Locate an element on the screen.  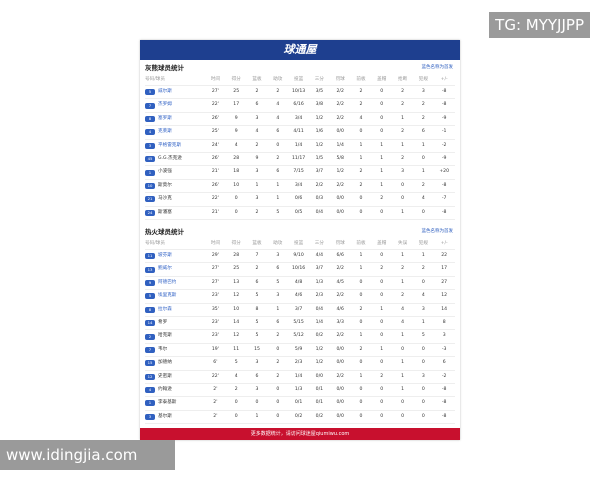
stat-cell: 7/15 is located at coordinates (298, 172).